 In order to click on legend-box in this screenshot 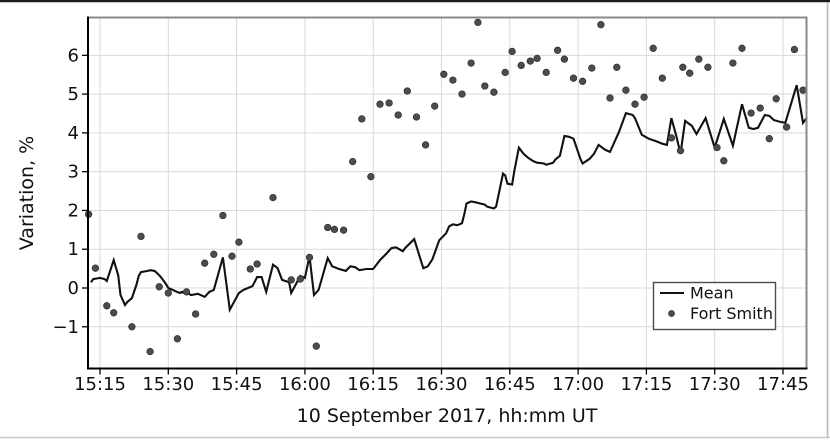, I will do `click(714, 306)`.